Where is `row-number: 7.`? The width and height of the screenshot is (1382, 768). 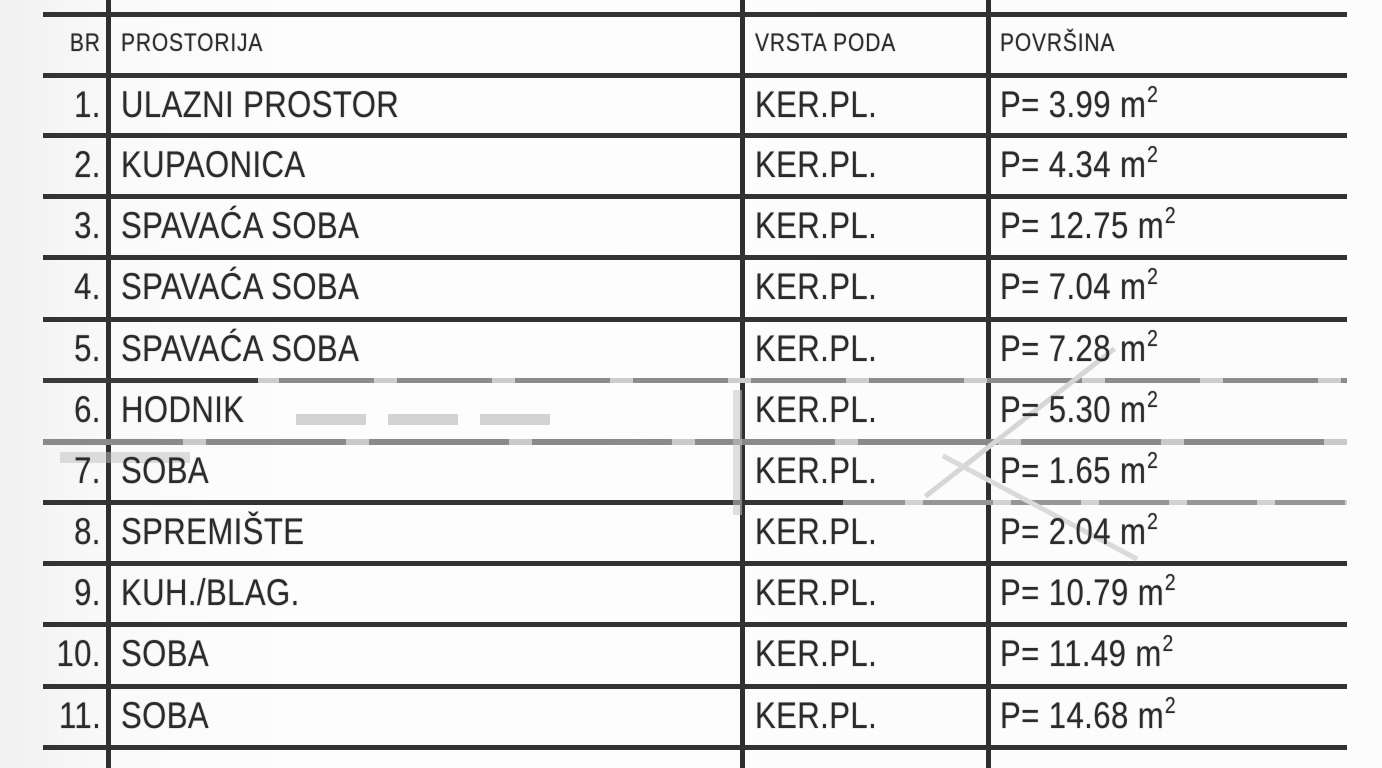
row-number: 7. is located at coordinates (87, 470).